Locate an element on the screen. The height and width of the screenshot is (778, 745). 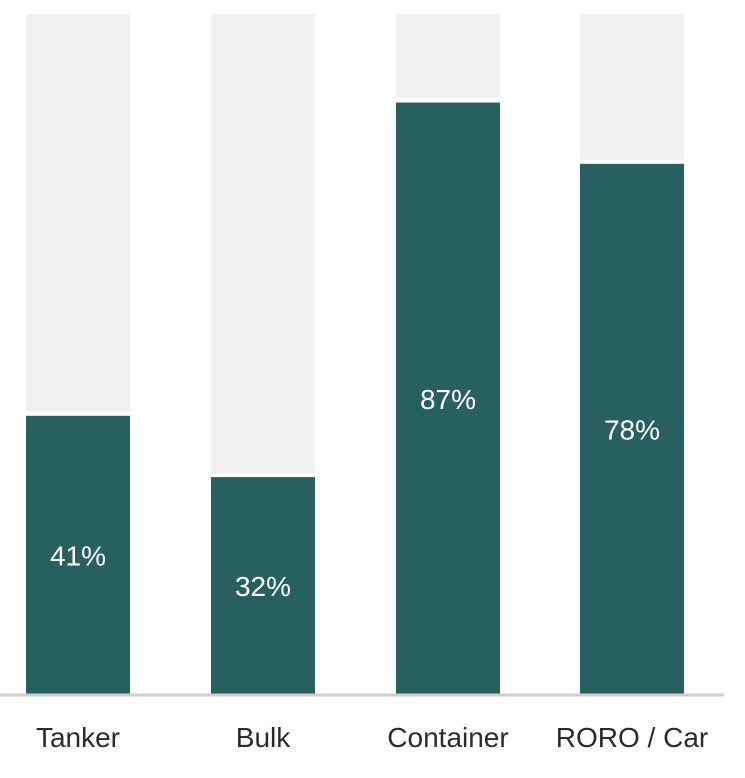
bar-value-label-bulk: 32% is located at coordinates (263, 586).